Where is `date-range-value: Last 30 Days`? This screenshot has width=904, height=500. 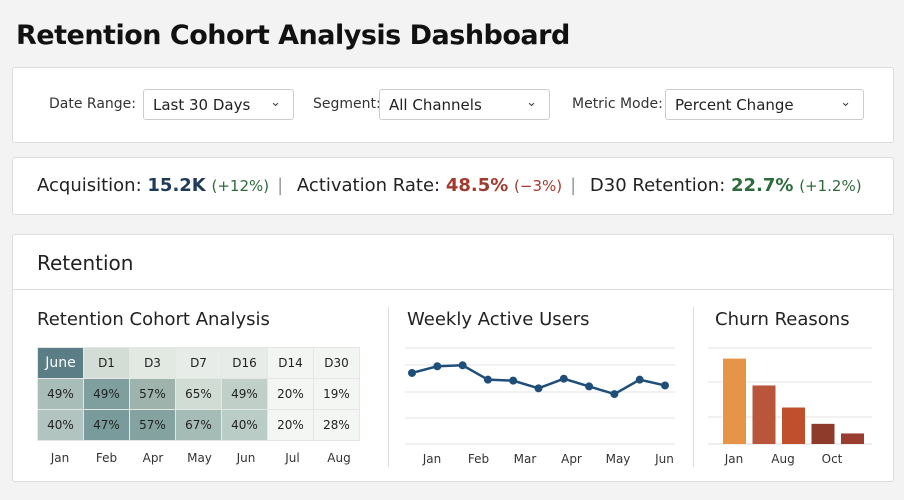
date-range-value: Last 30 Days is located at coordinates (202, 105).